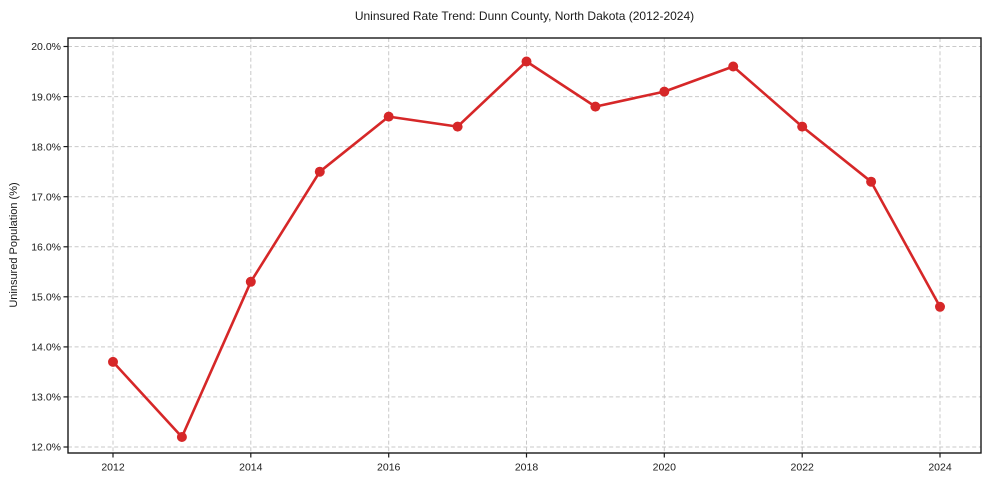  What do you see at coordinates (527, 468) in the screenshot?
I see `x-tick-label: 2018` at bounding box center [527, 468].